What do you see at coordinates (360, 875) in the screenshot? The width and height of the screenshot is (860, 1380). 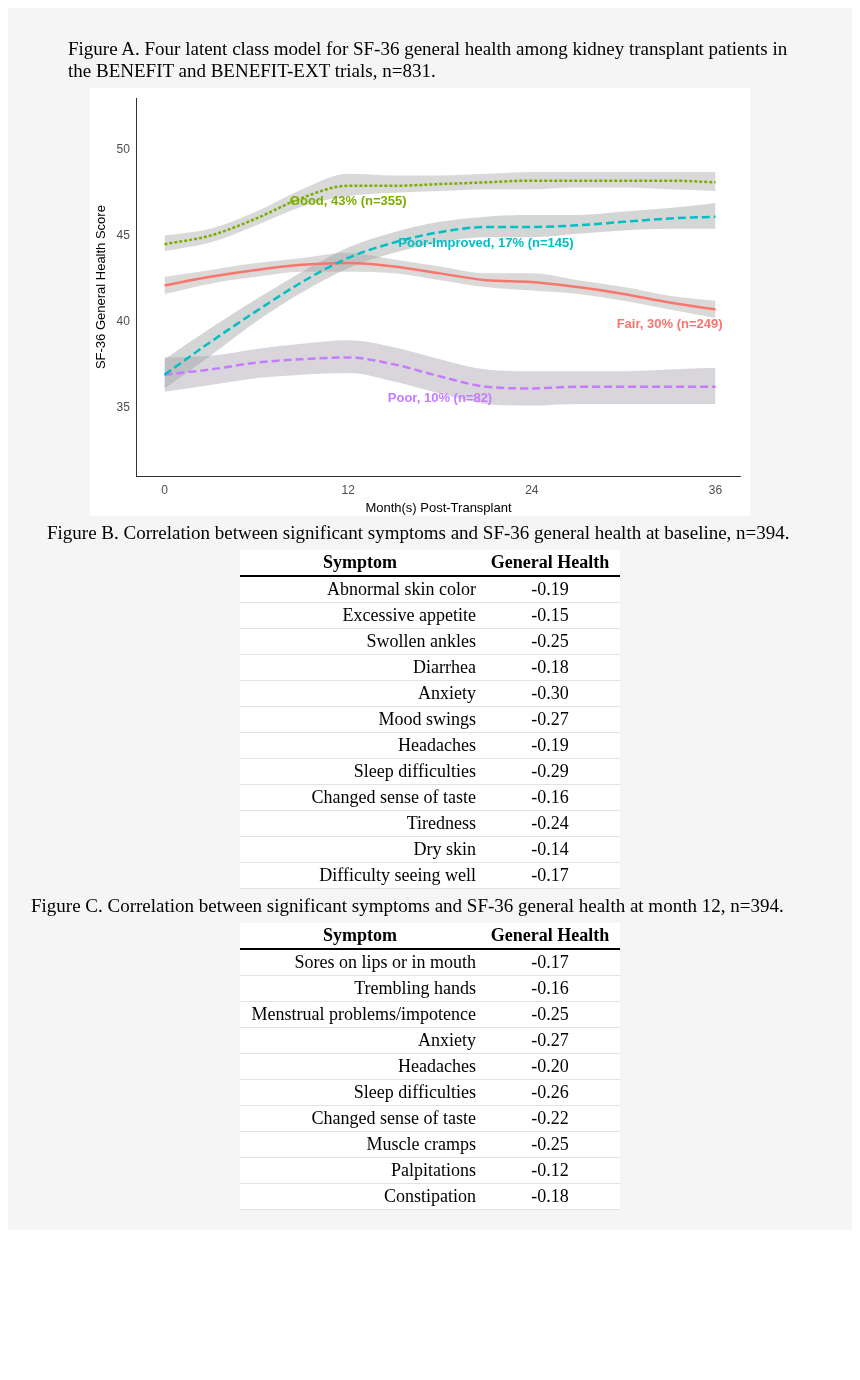 I see `category-label: Difficulty seeing well` at bounding box center [360, 875].